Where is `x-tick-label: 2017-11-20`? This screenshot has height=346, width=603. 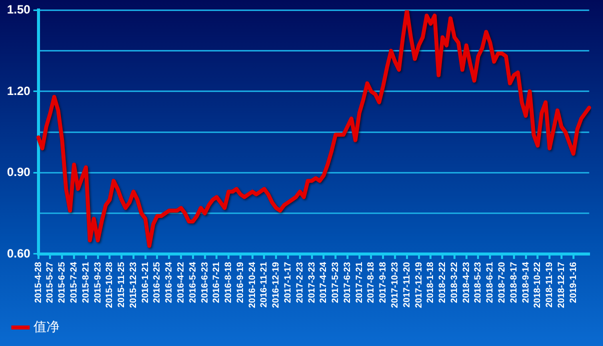 x-tick-label: 2017-11-20 is located at coordinates (406, 285).